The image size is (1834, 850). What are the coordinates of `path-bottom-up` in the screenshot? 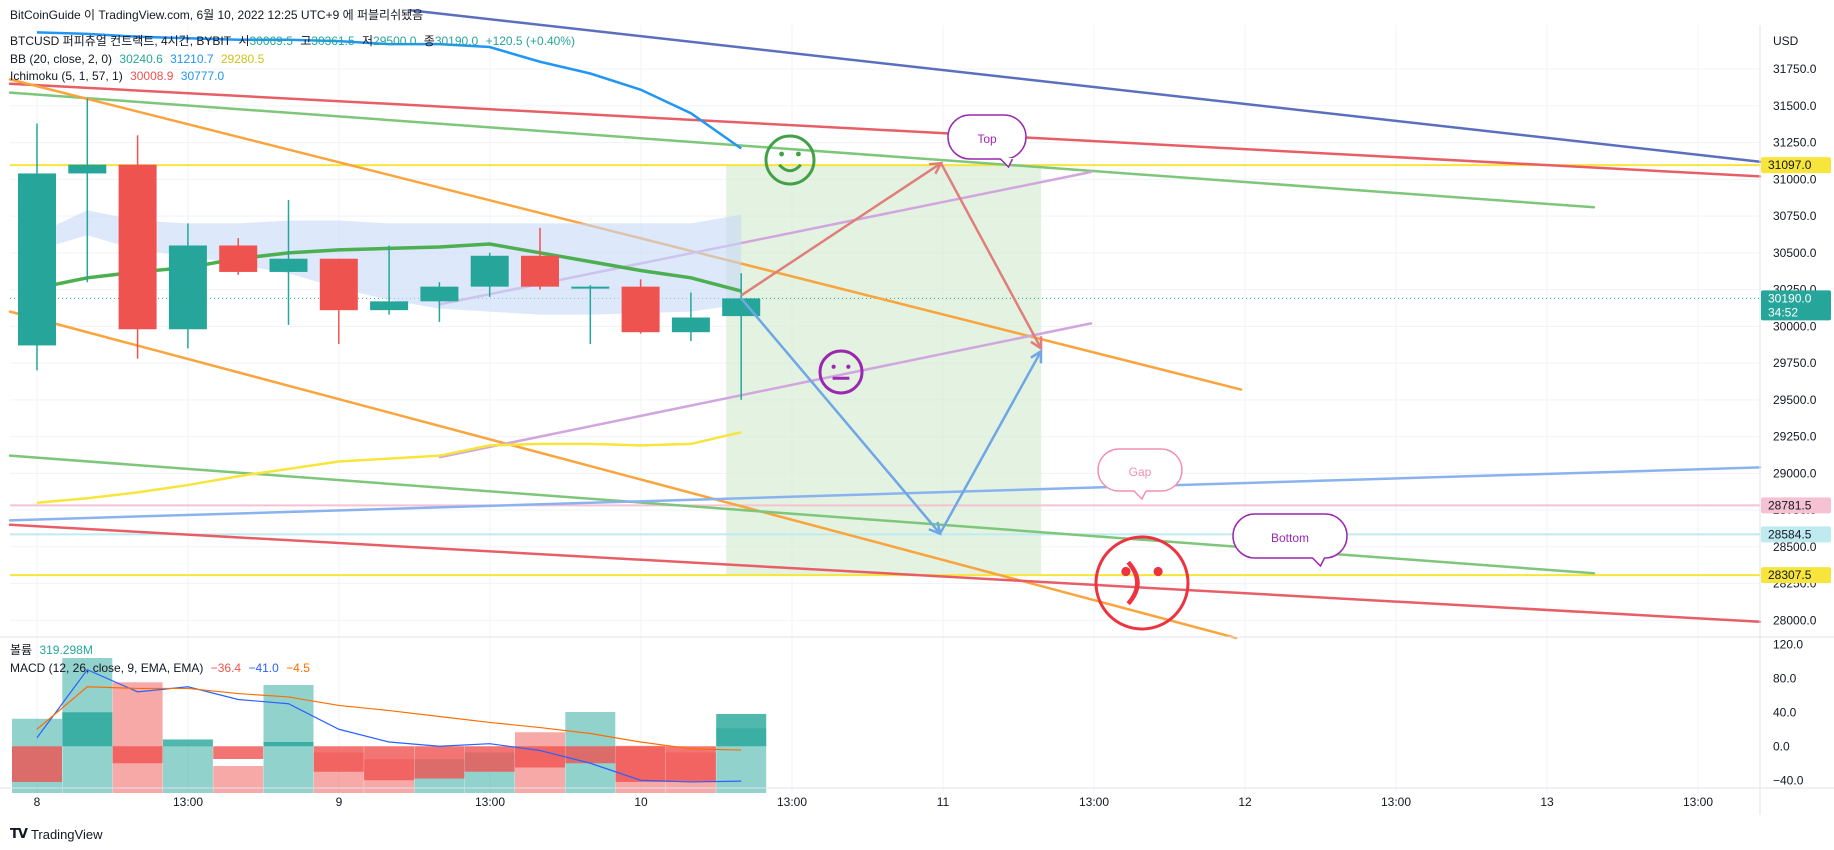 It's located at (990, 442).